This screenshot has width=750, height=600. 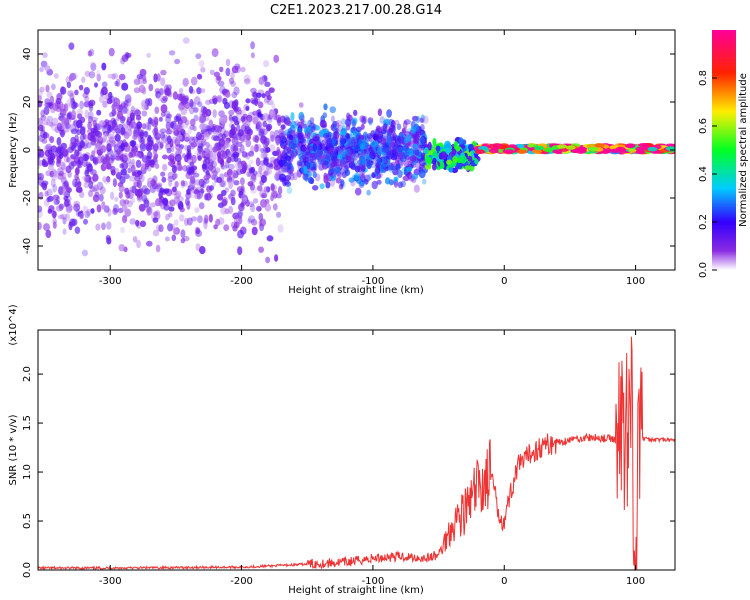 I want to click on snr-y-multiplier: (x10^4), so click(x=13, y=324).